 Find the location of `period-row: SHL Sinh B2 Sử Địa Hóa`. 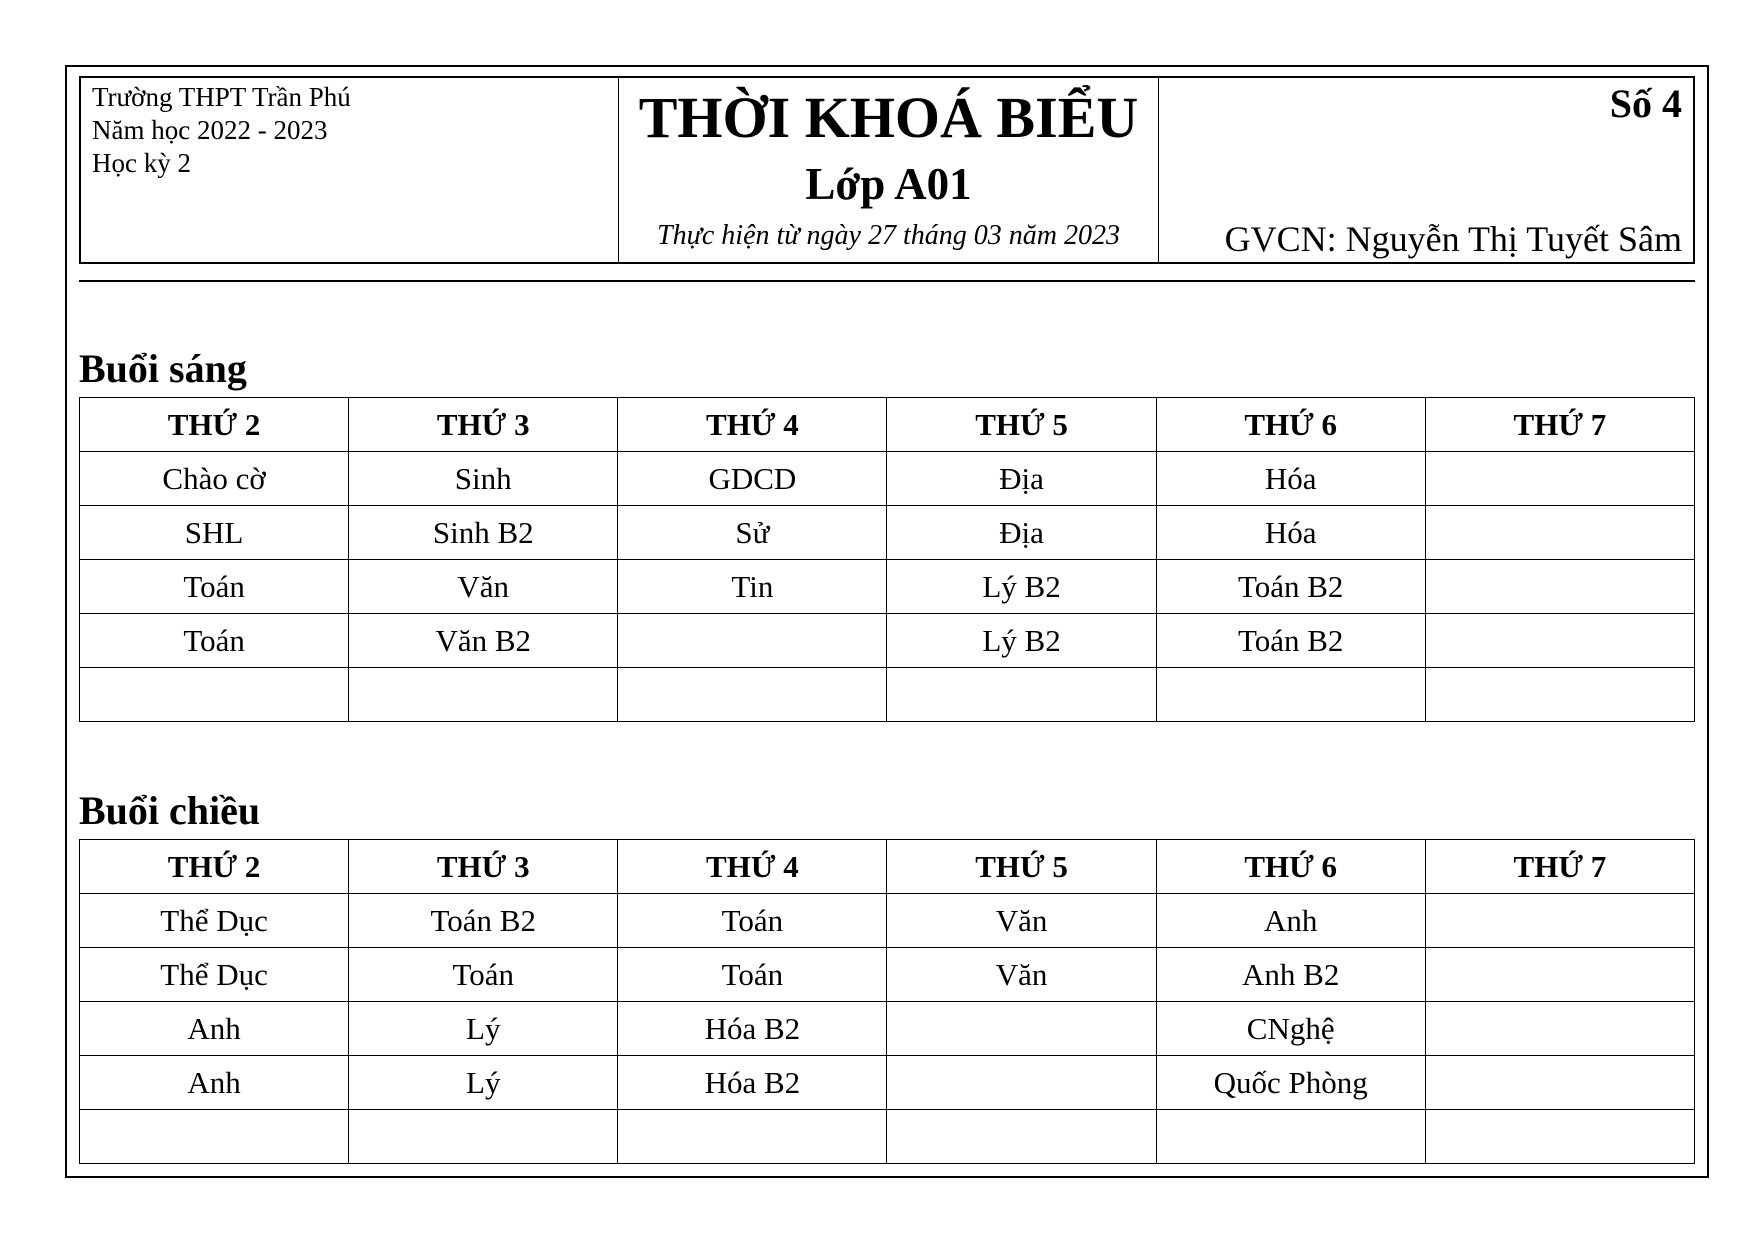

period-row: SHL Sinh B2 Sử Địa Hóa is located at coordinates (887, 532).